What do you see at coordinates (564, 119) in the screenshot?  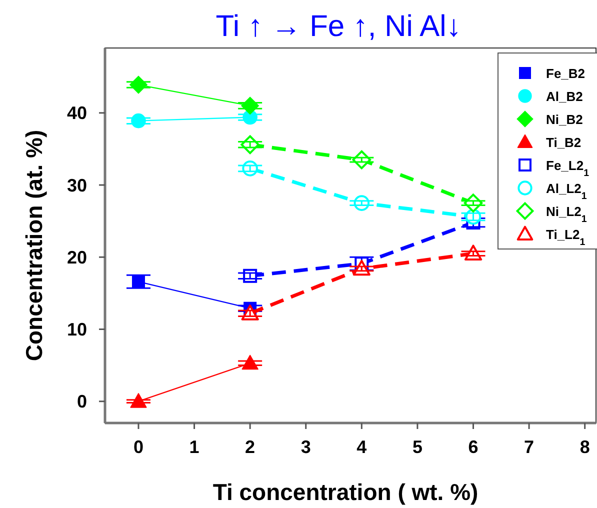 I see `legend-label: Ni_B2` at bounding box center [564, 119].